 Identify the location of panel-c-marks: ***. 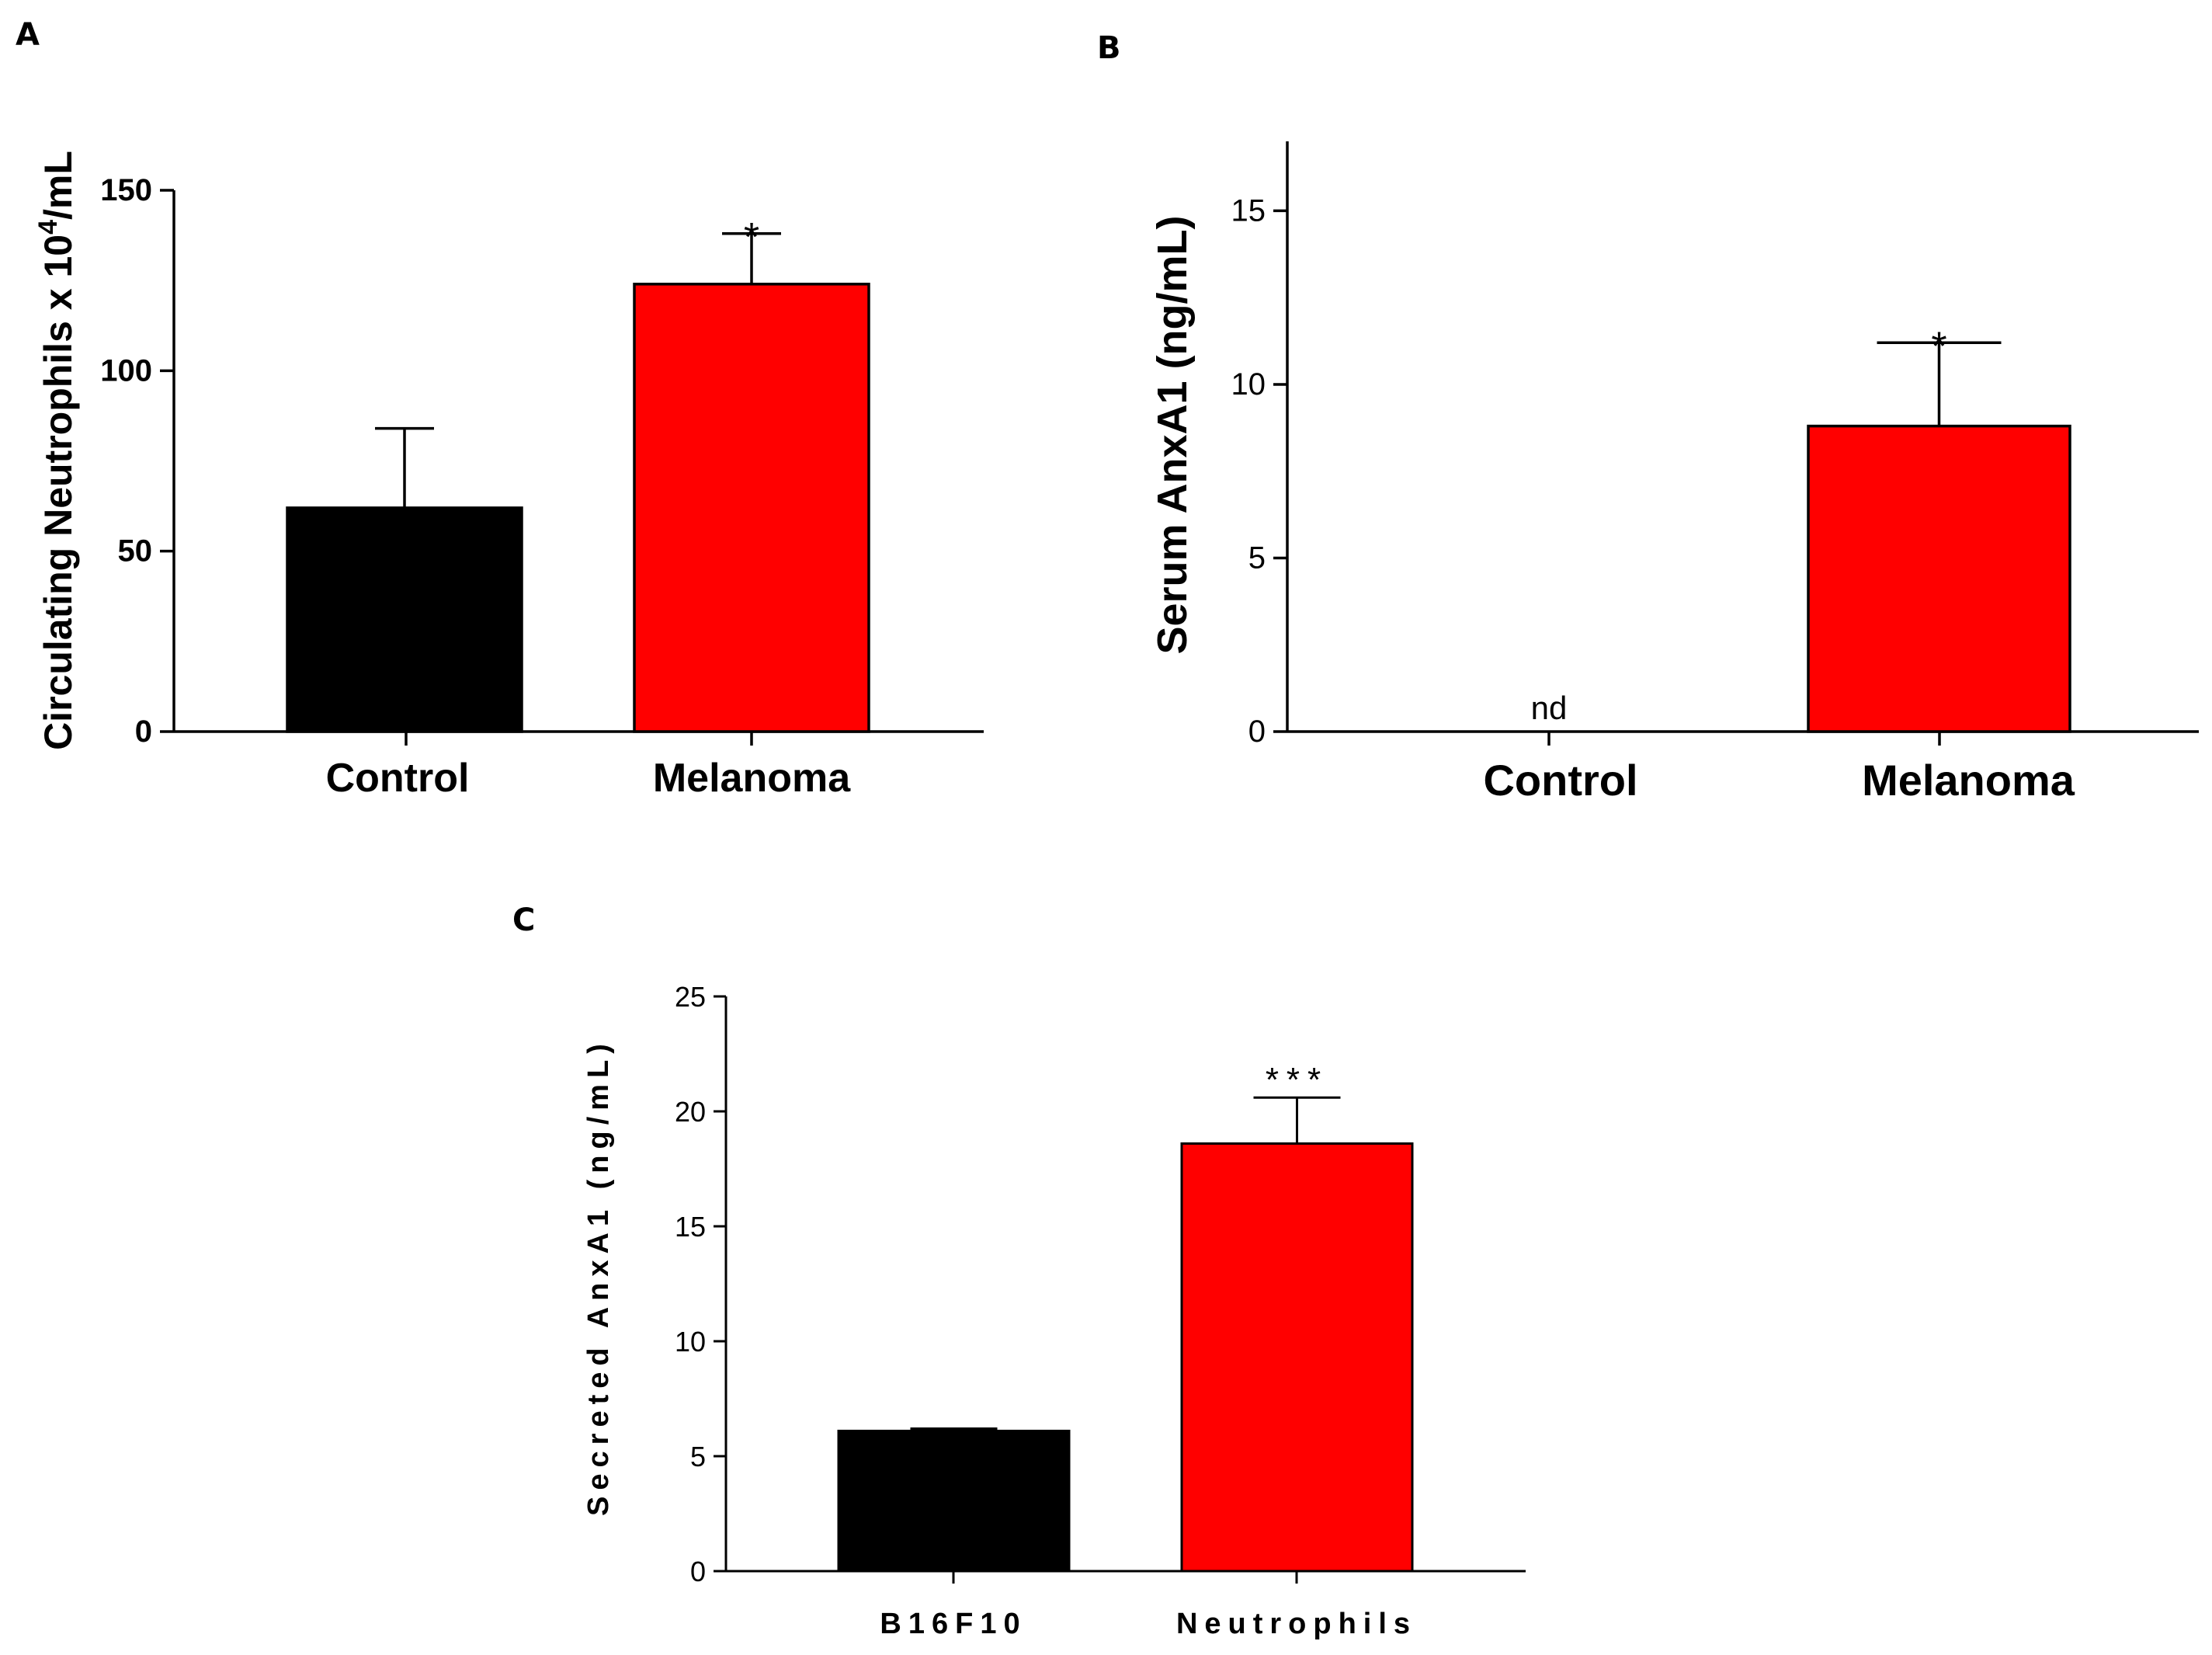
(1125, 1317).